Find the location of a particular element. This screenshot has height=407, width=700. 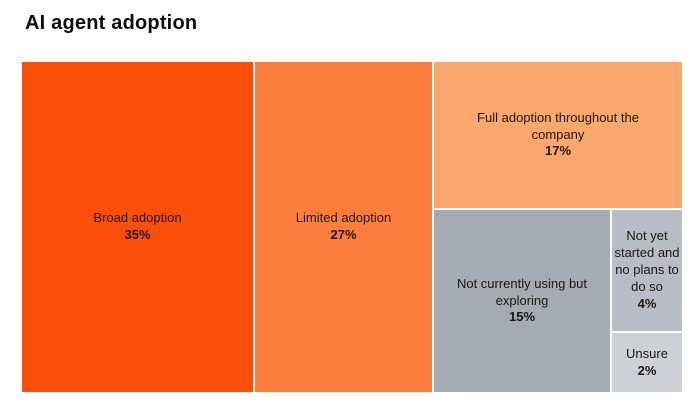

treemap-segment-not-yet-started: Not yet started and no plans to do so 4% is located at coordinates (647, 270).